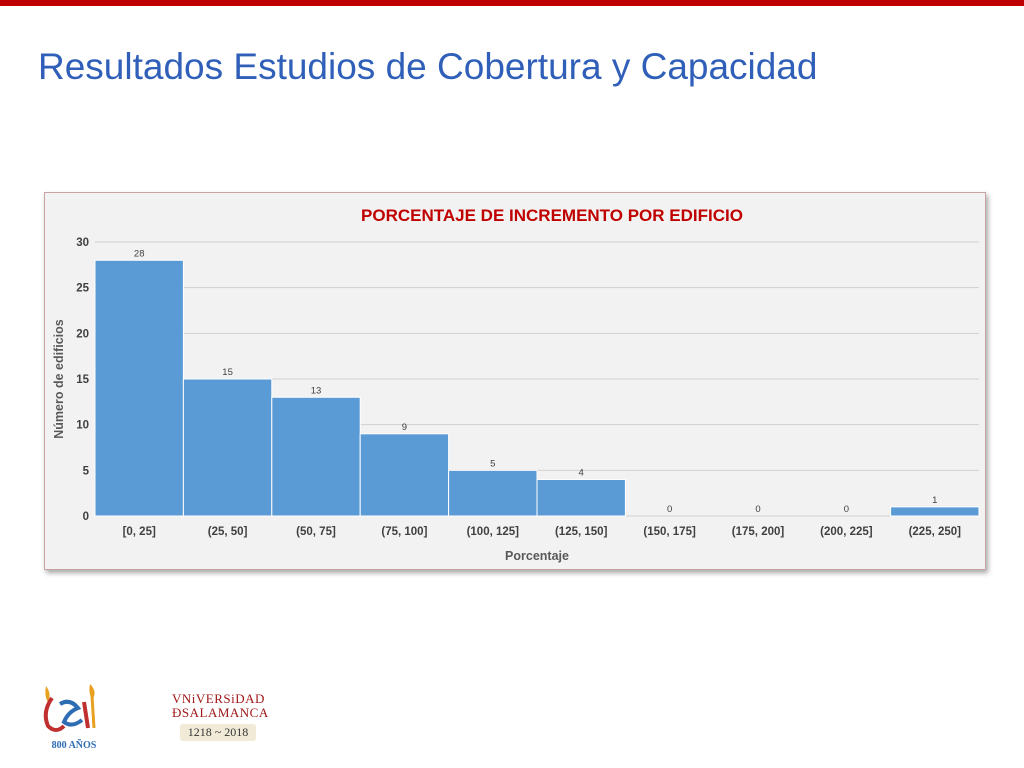 The height and width of the screenshot is (768, 1024). What do you see at coordinates (669, 532) in the screenshot?
I see `x-category-label: (150, 175]` at bounding box center [669, 532].